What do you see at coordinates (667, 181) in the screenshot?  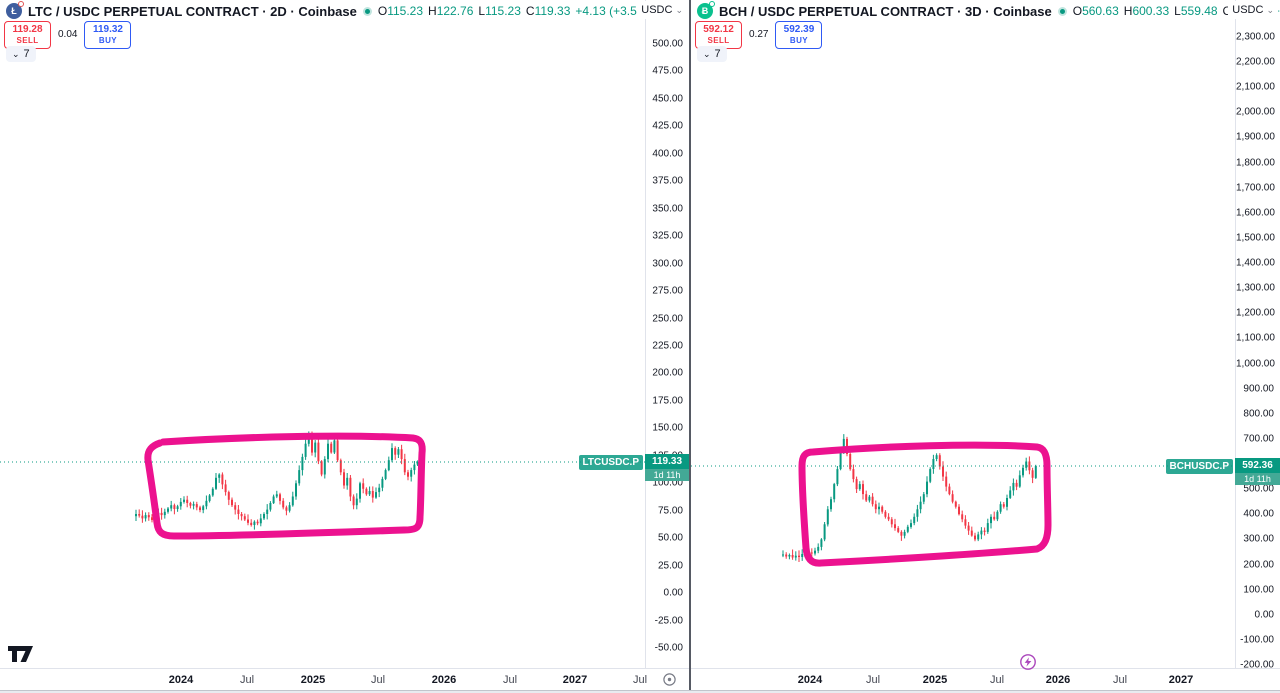 I see `price-tick-label: 375.00` at bounding box center [667, 181].